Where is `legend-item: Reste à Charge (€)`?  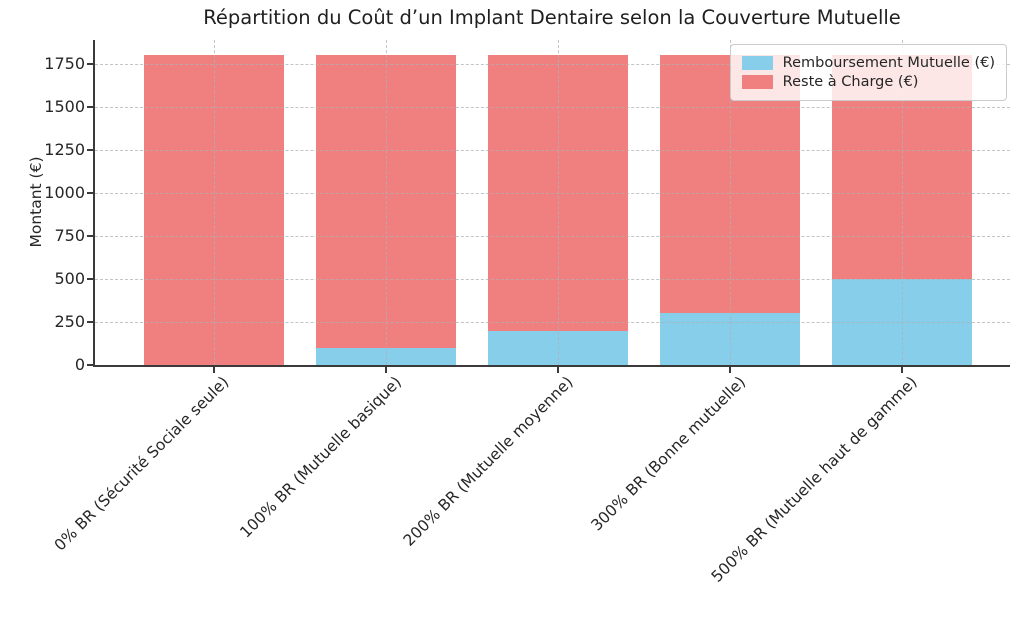
legend-item: Reste à Charge (€) is located at coordinates (868, 82).